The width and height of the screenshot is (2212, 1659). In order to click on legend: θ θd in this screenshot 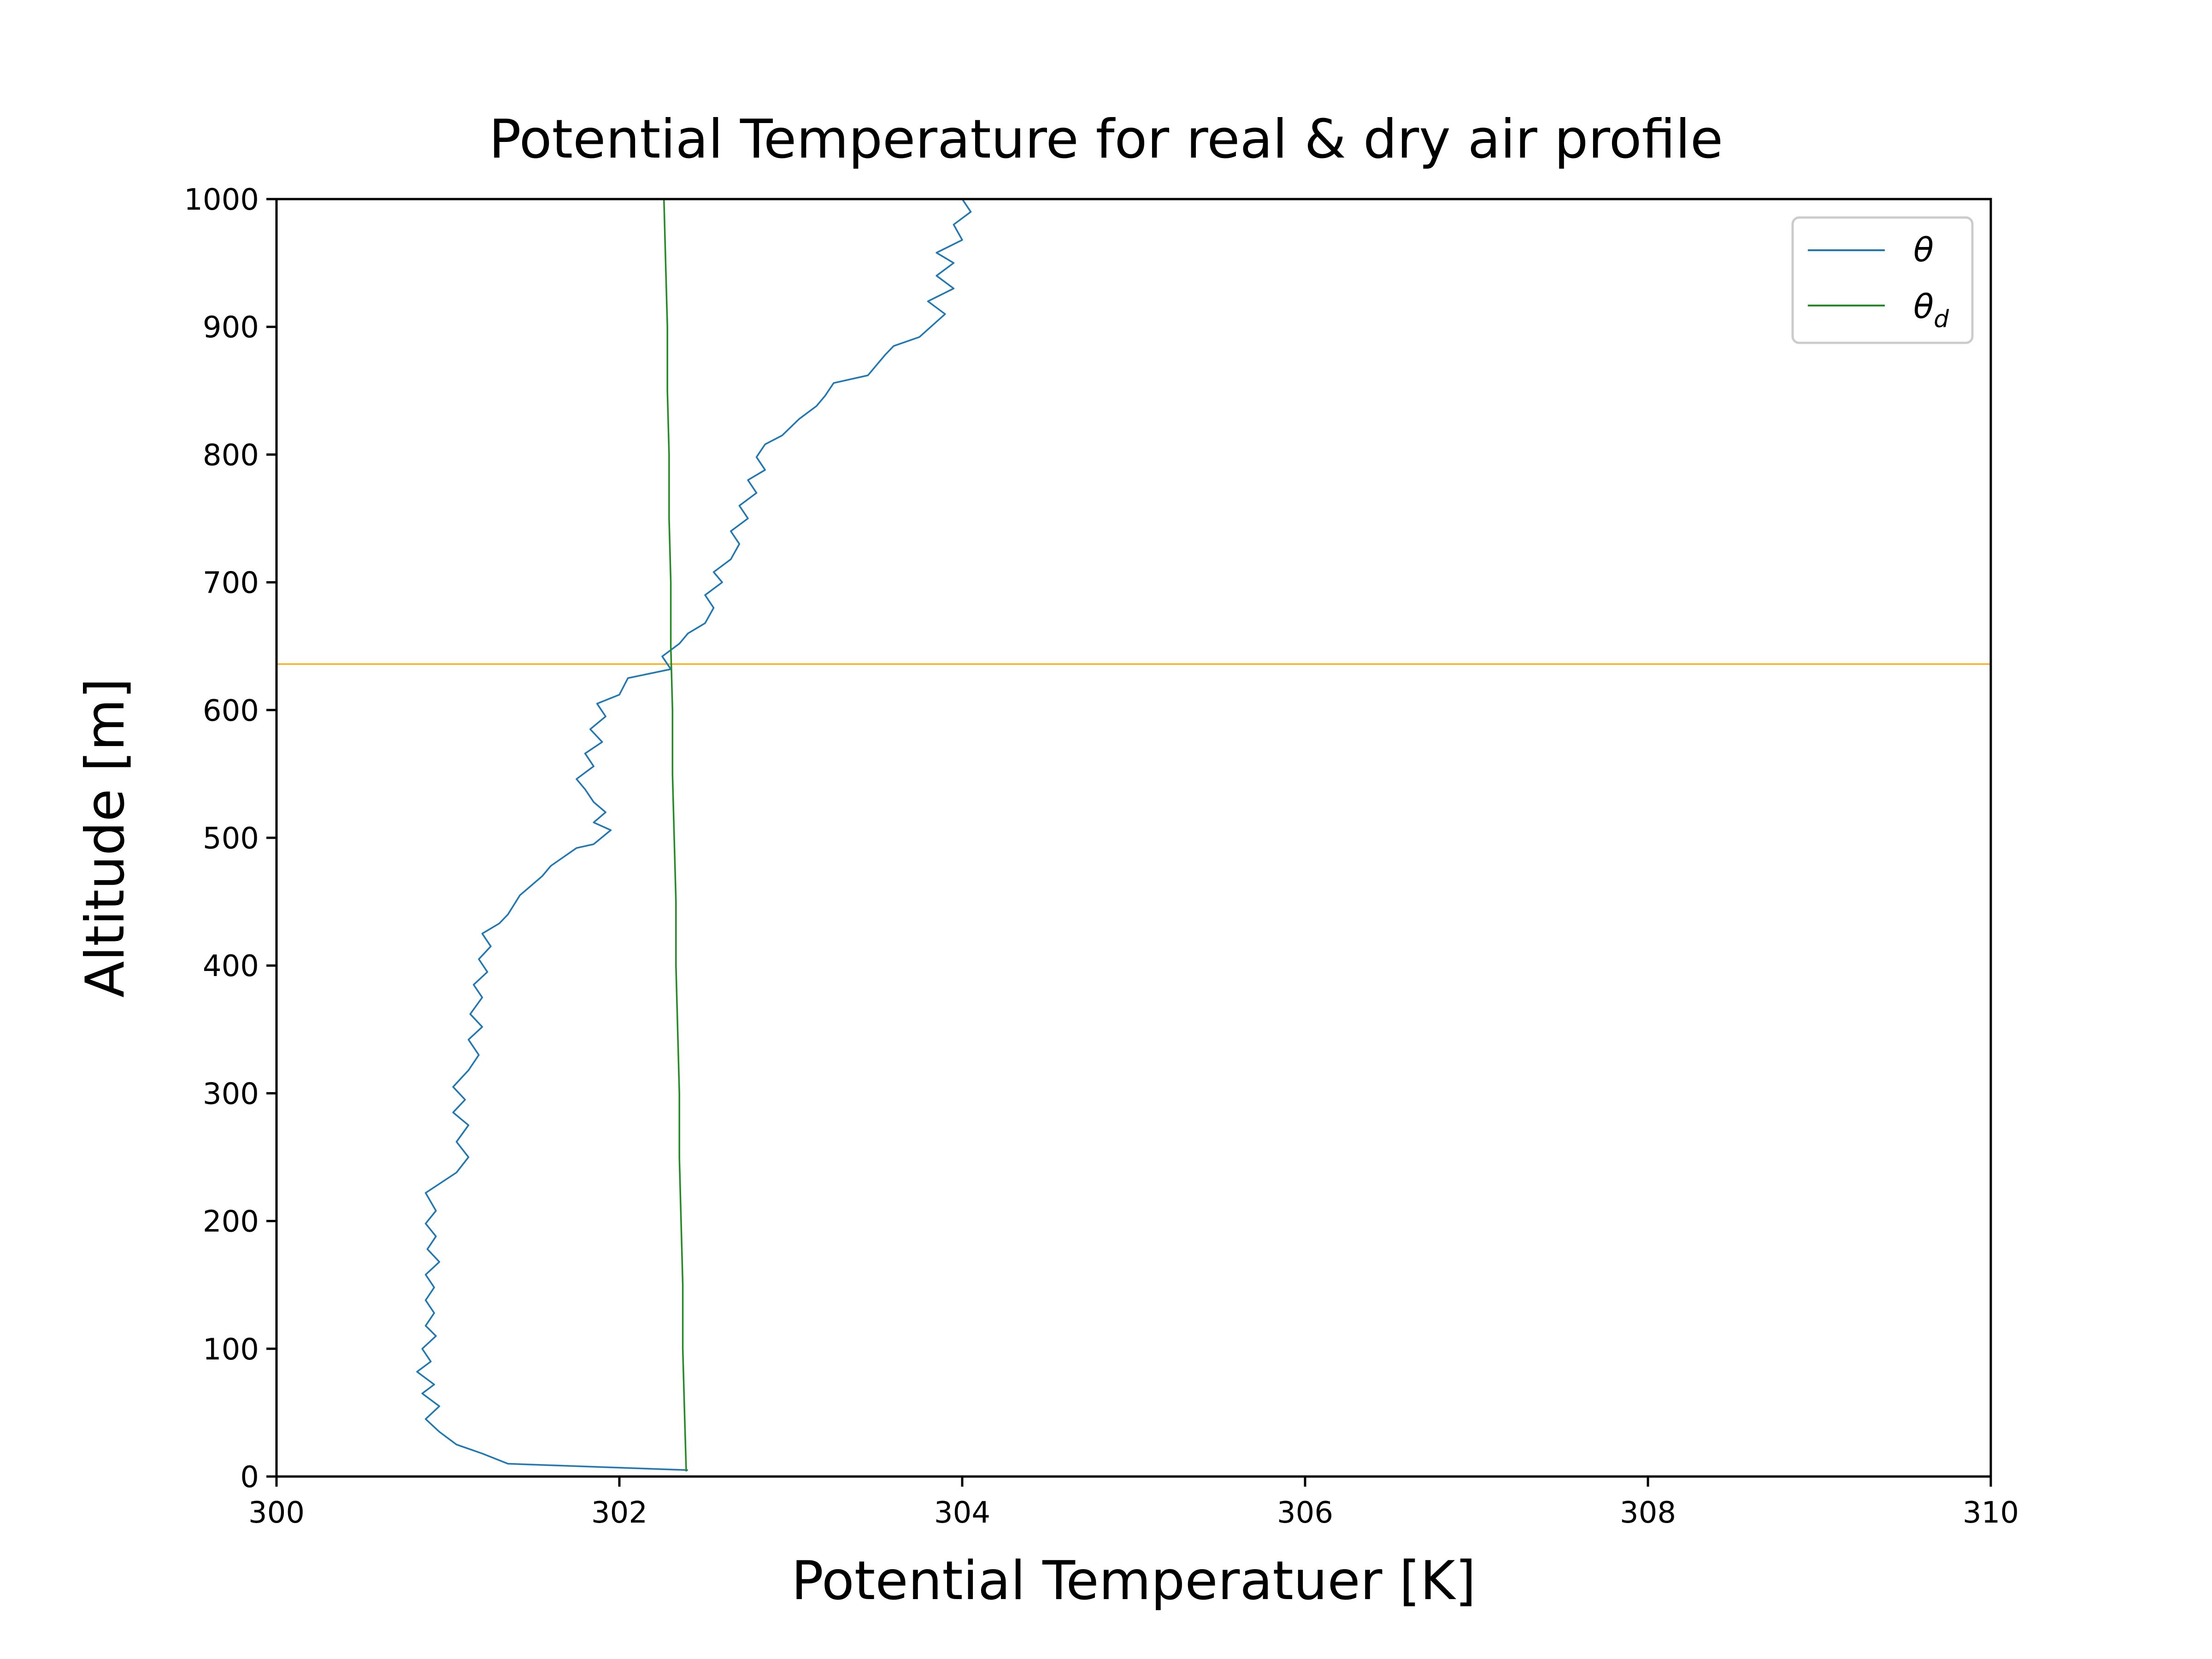, I will do `click(1882, 280)`.